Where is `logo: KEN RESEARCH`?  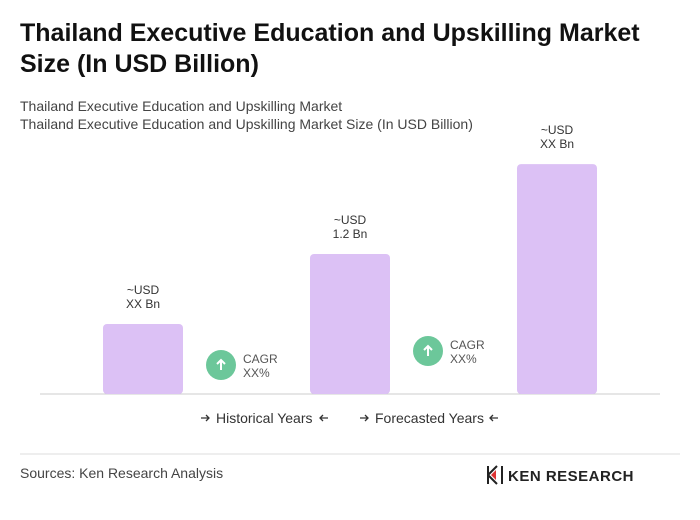
logo: KEN RESEARCH is located at coordinates (571, 476).